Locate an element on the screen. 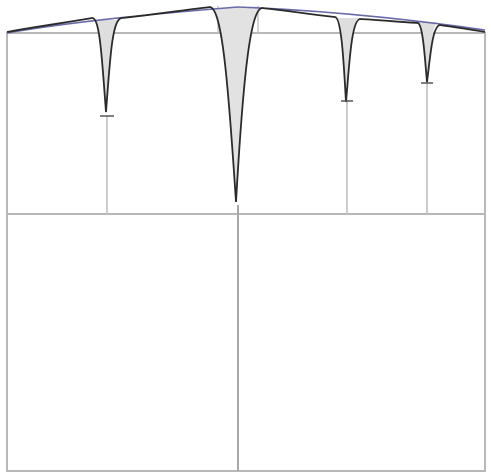 The width and height of the screenshot is (491, 476). envelope-curve is located at coordinates (246, 20).